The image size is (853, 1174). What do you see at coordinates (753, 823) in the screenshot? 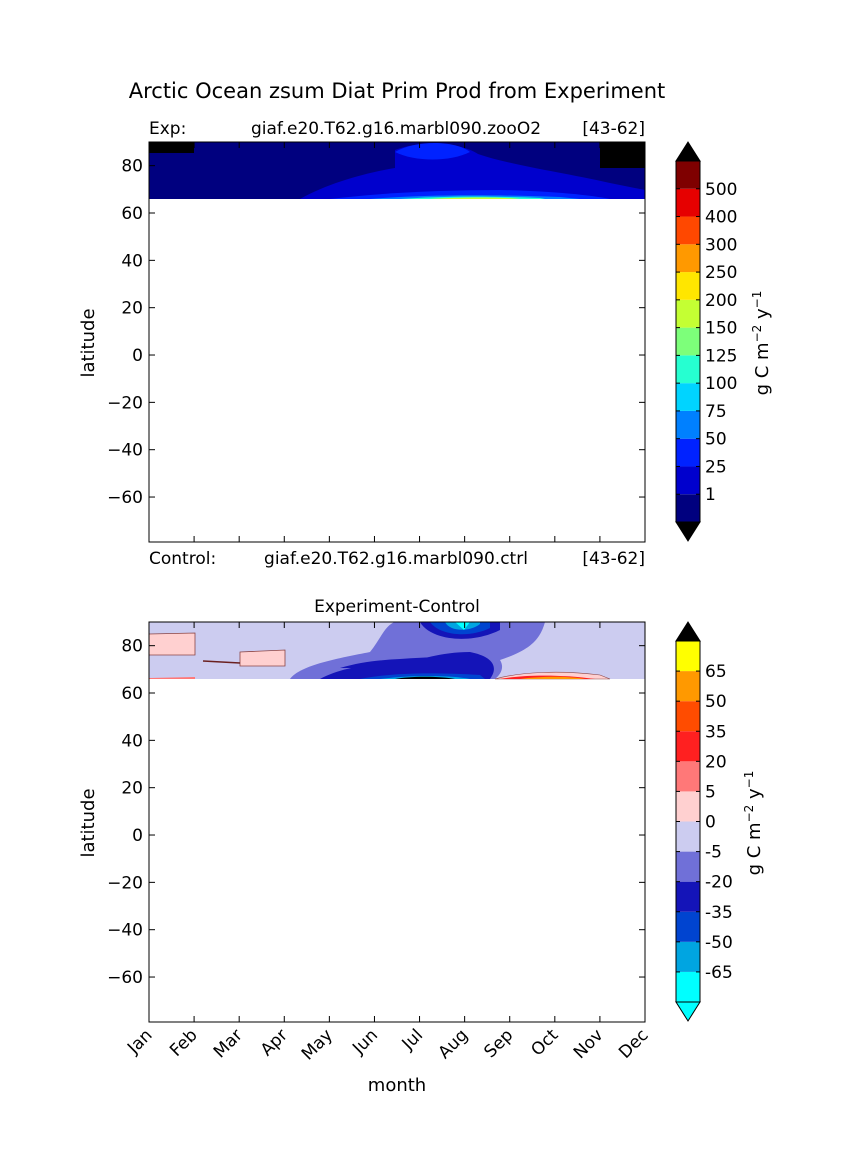
I see `diff-colorbar-label: g C m−2 y−1` at bounding box center [753, 823].